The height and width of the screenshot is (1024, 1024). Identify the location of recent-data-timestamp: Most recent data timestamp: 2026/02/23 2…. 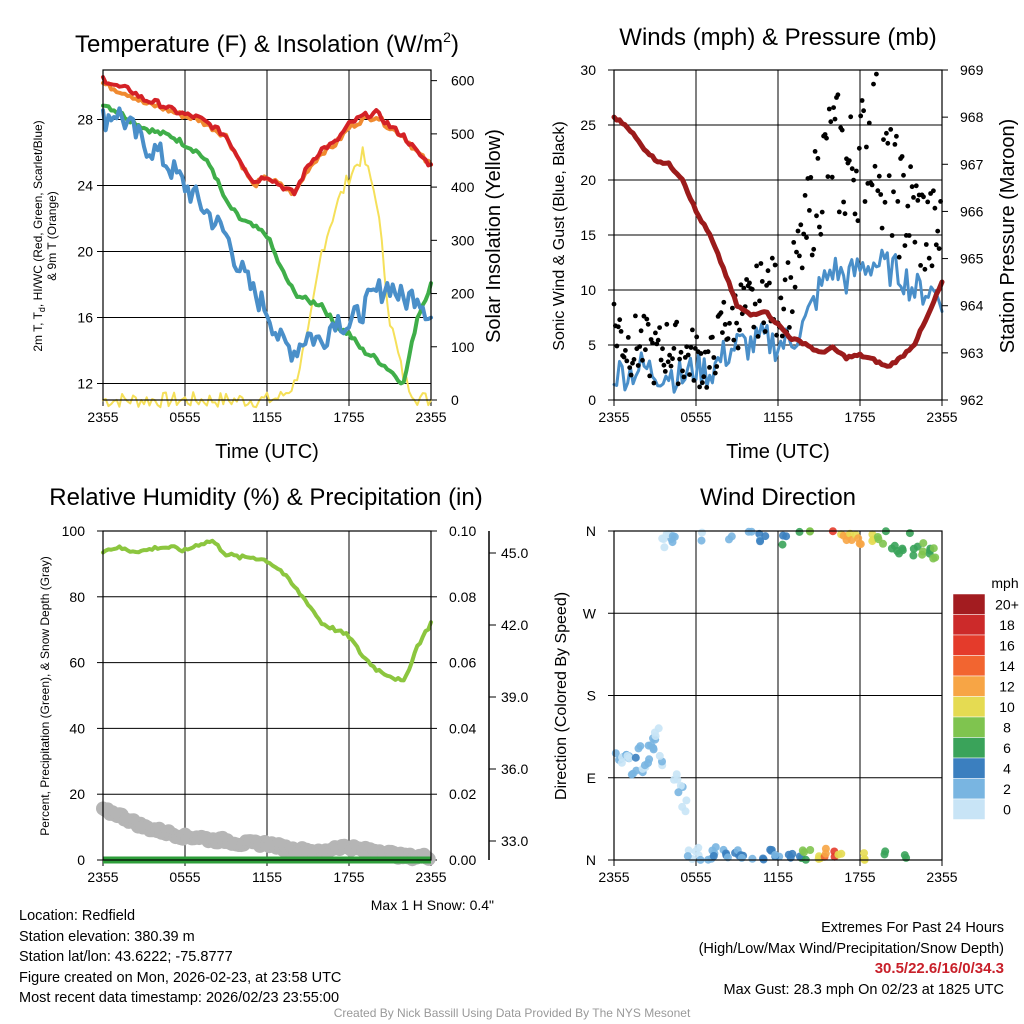
(179, 998).